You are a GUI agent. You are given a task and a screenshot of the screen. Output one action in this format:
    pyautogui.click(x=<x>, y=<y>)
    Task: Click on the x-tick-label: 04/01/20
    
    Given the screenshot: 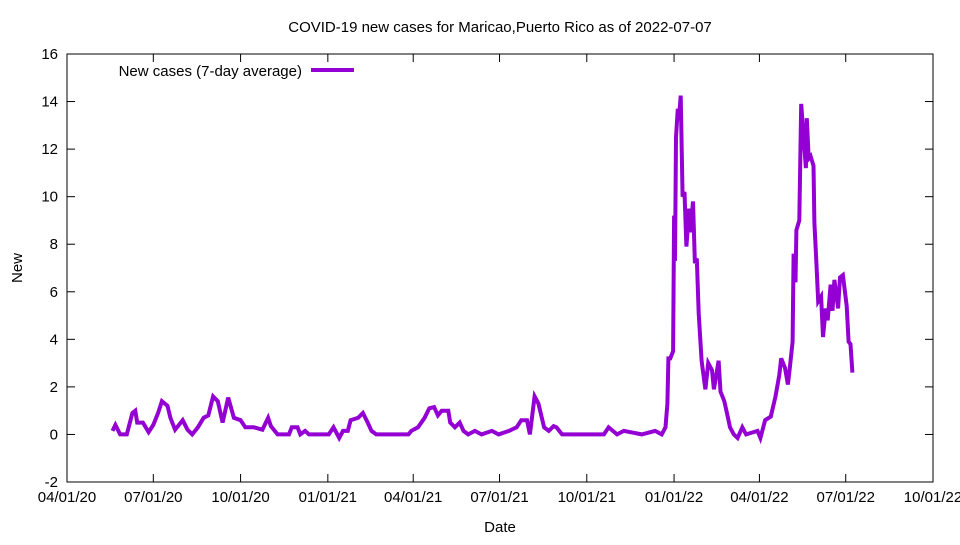 What is the action you would take?
    pyautogui.click(x=67, y=497)
    